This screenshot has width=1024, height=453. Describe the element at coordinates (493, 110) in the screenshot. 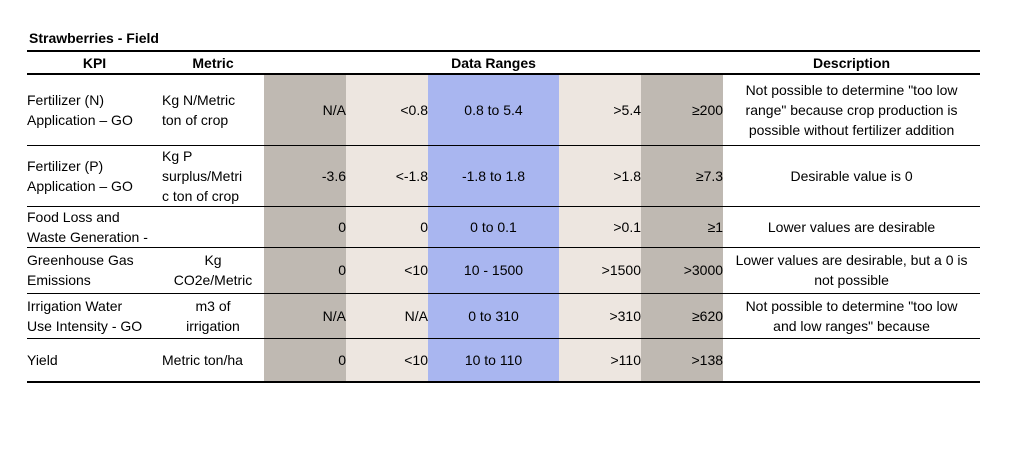

I see `range-cell: 0.8 to 5.4` at that location.